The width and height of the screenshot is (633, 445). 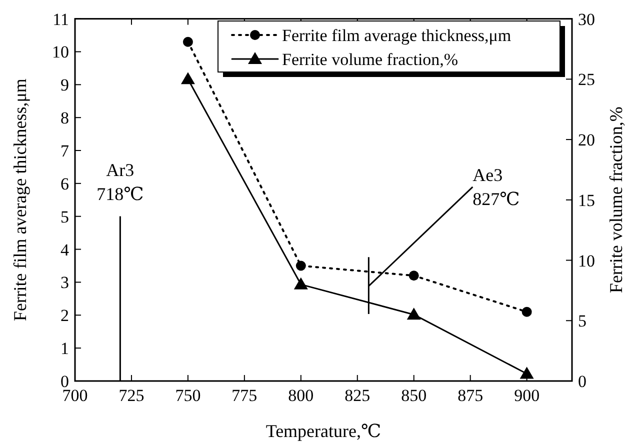 What do you see at coordinates (586, 200) in the screenshot?
I see `y2-tick-label: 15` at bounding box center [586, 200].